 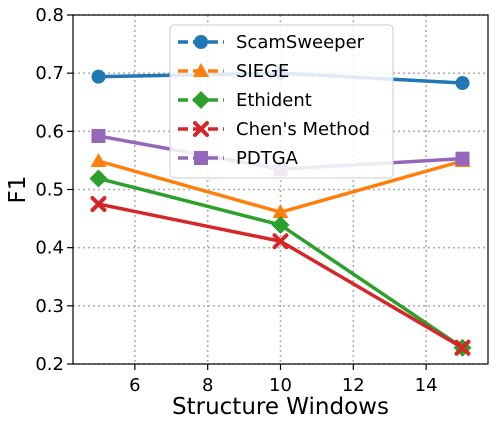 What do you see at coordinates (49, 190) in the screenshot?
I see `y-tick-label: 0.5` at bounding box center [49, 190].